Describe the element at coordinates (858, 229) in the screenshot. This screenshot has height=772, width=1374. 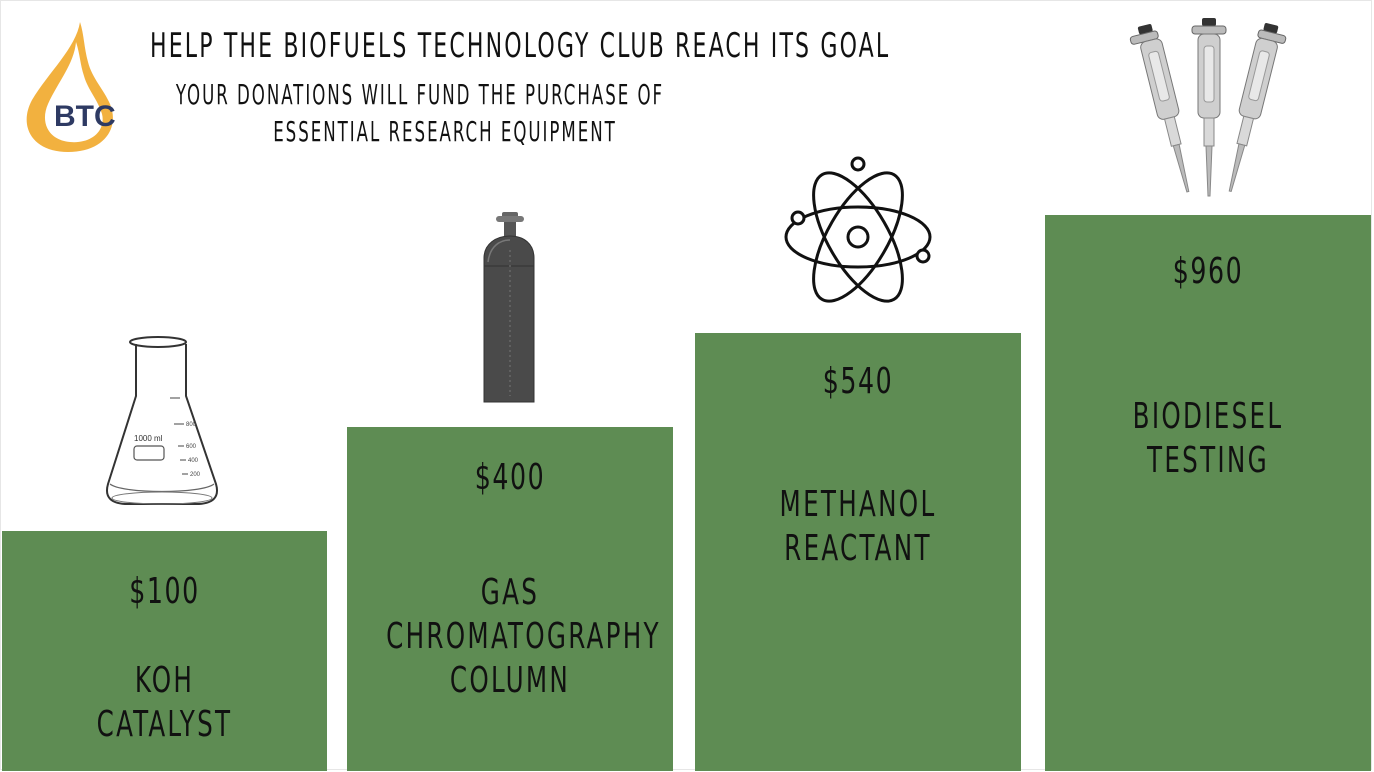
I see `atom-icon` at that location.